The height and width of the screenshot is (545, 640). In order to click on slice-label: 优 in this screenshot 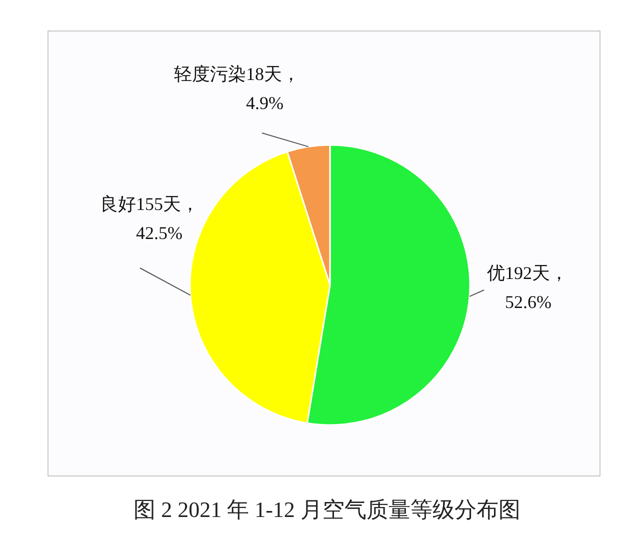, I will do `click(496, 273)`.